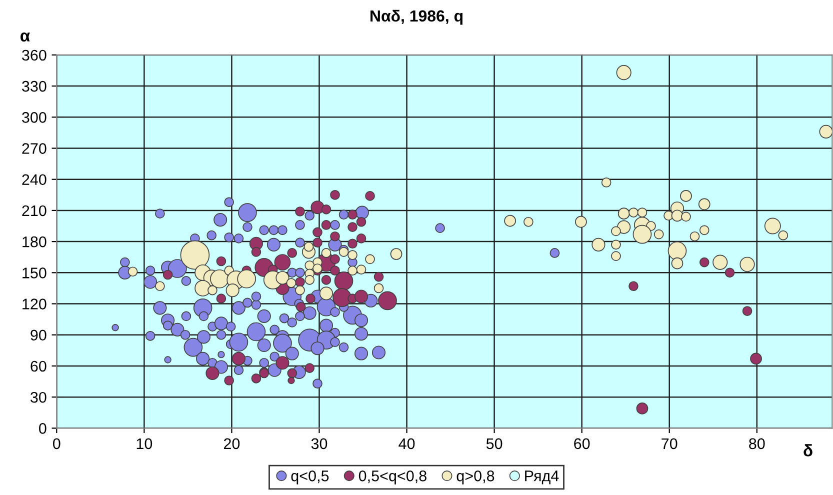  I want to click on x-tick-label: 40, so click(406, 444).